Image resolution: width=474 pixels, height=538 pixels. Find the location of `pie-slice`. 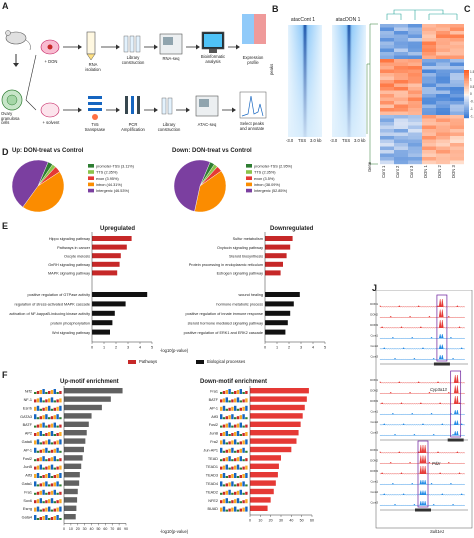

pie-slice is located at coordinates (192, 185).